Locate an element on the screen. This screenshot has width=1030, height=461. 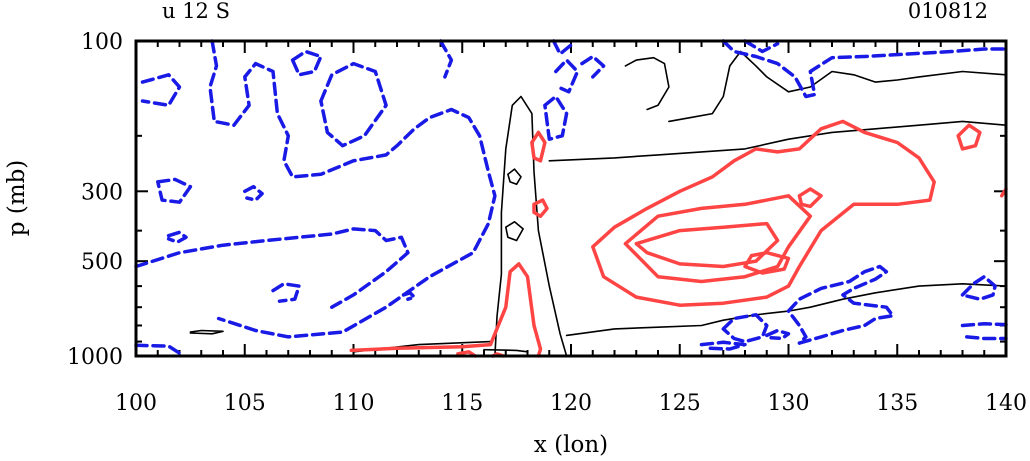
y-tick-label: 1000 is located at coordinates (95, 357).